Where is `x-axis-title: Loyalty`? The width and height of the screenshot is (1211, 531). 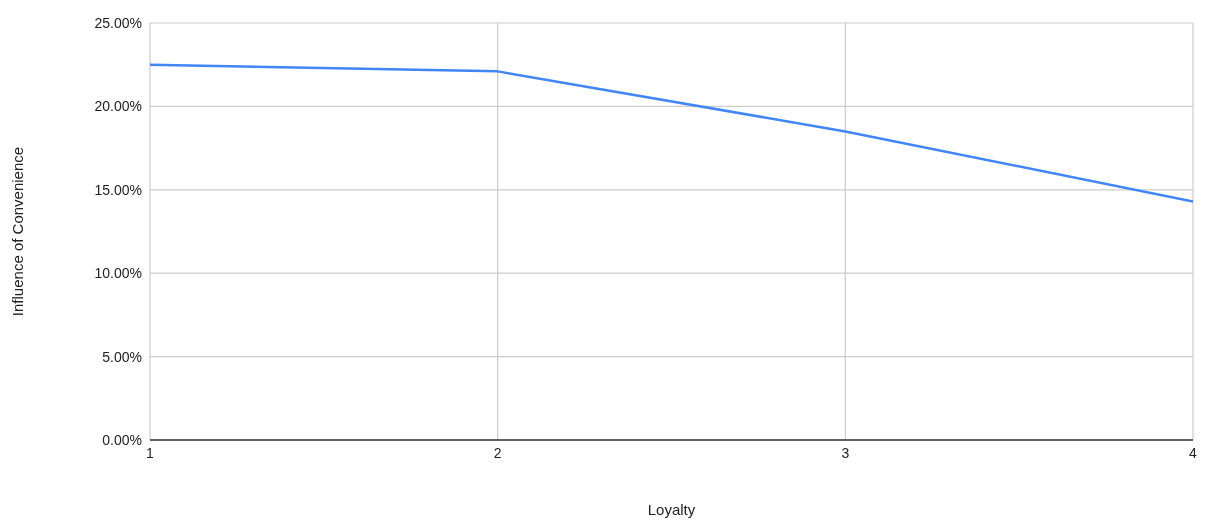
x-axis-title: Loyalty is located at coordinates (671, 509).